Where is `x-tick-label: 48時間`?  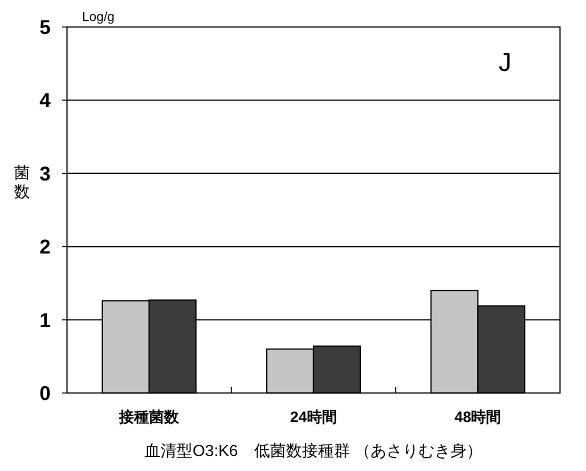 x-tick-label: 48時間 is located at coordinates (478, 417).